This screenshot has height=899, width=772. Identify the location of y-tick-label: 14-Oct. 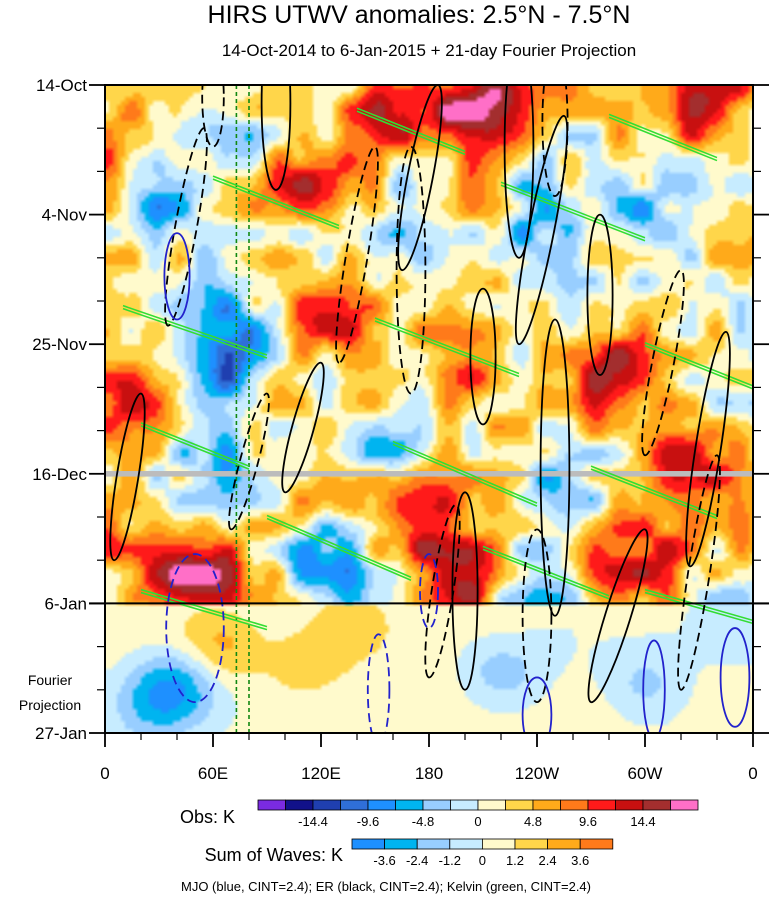
(61, 85).